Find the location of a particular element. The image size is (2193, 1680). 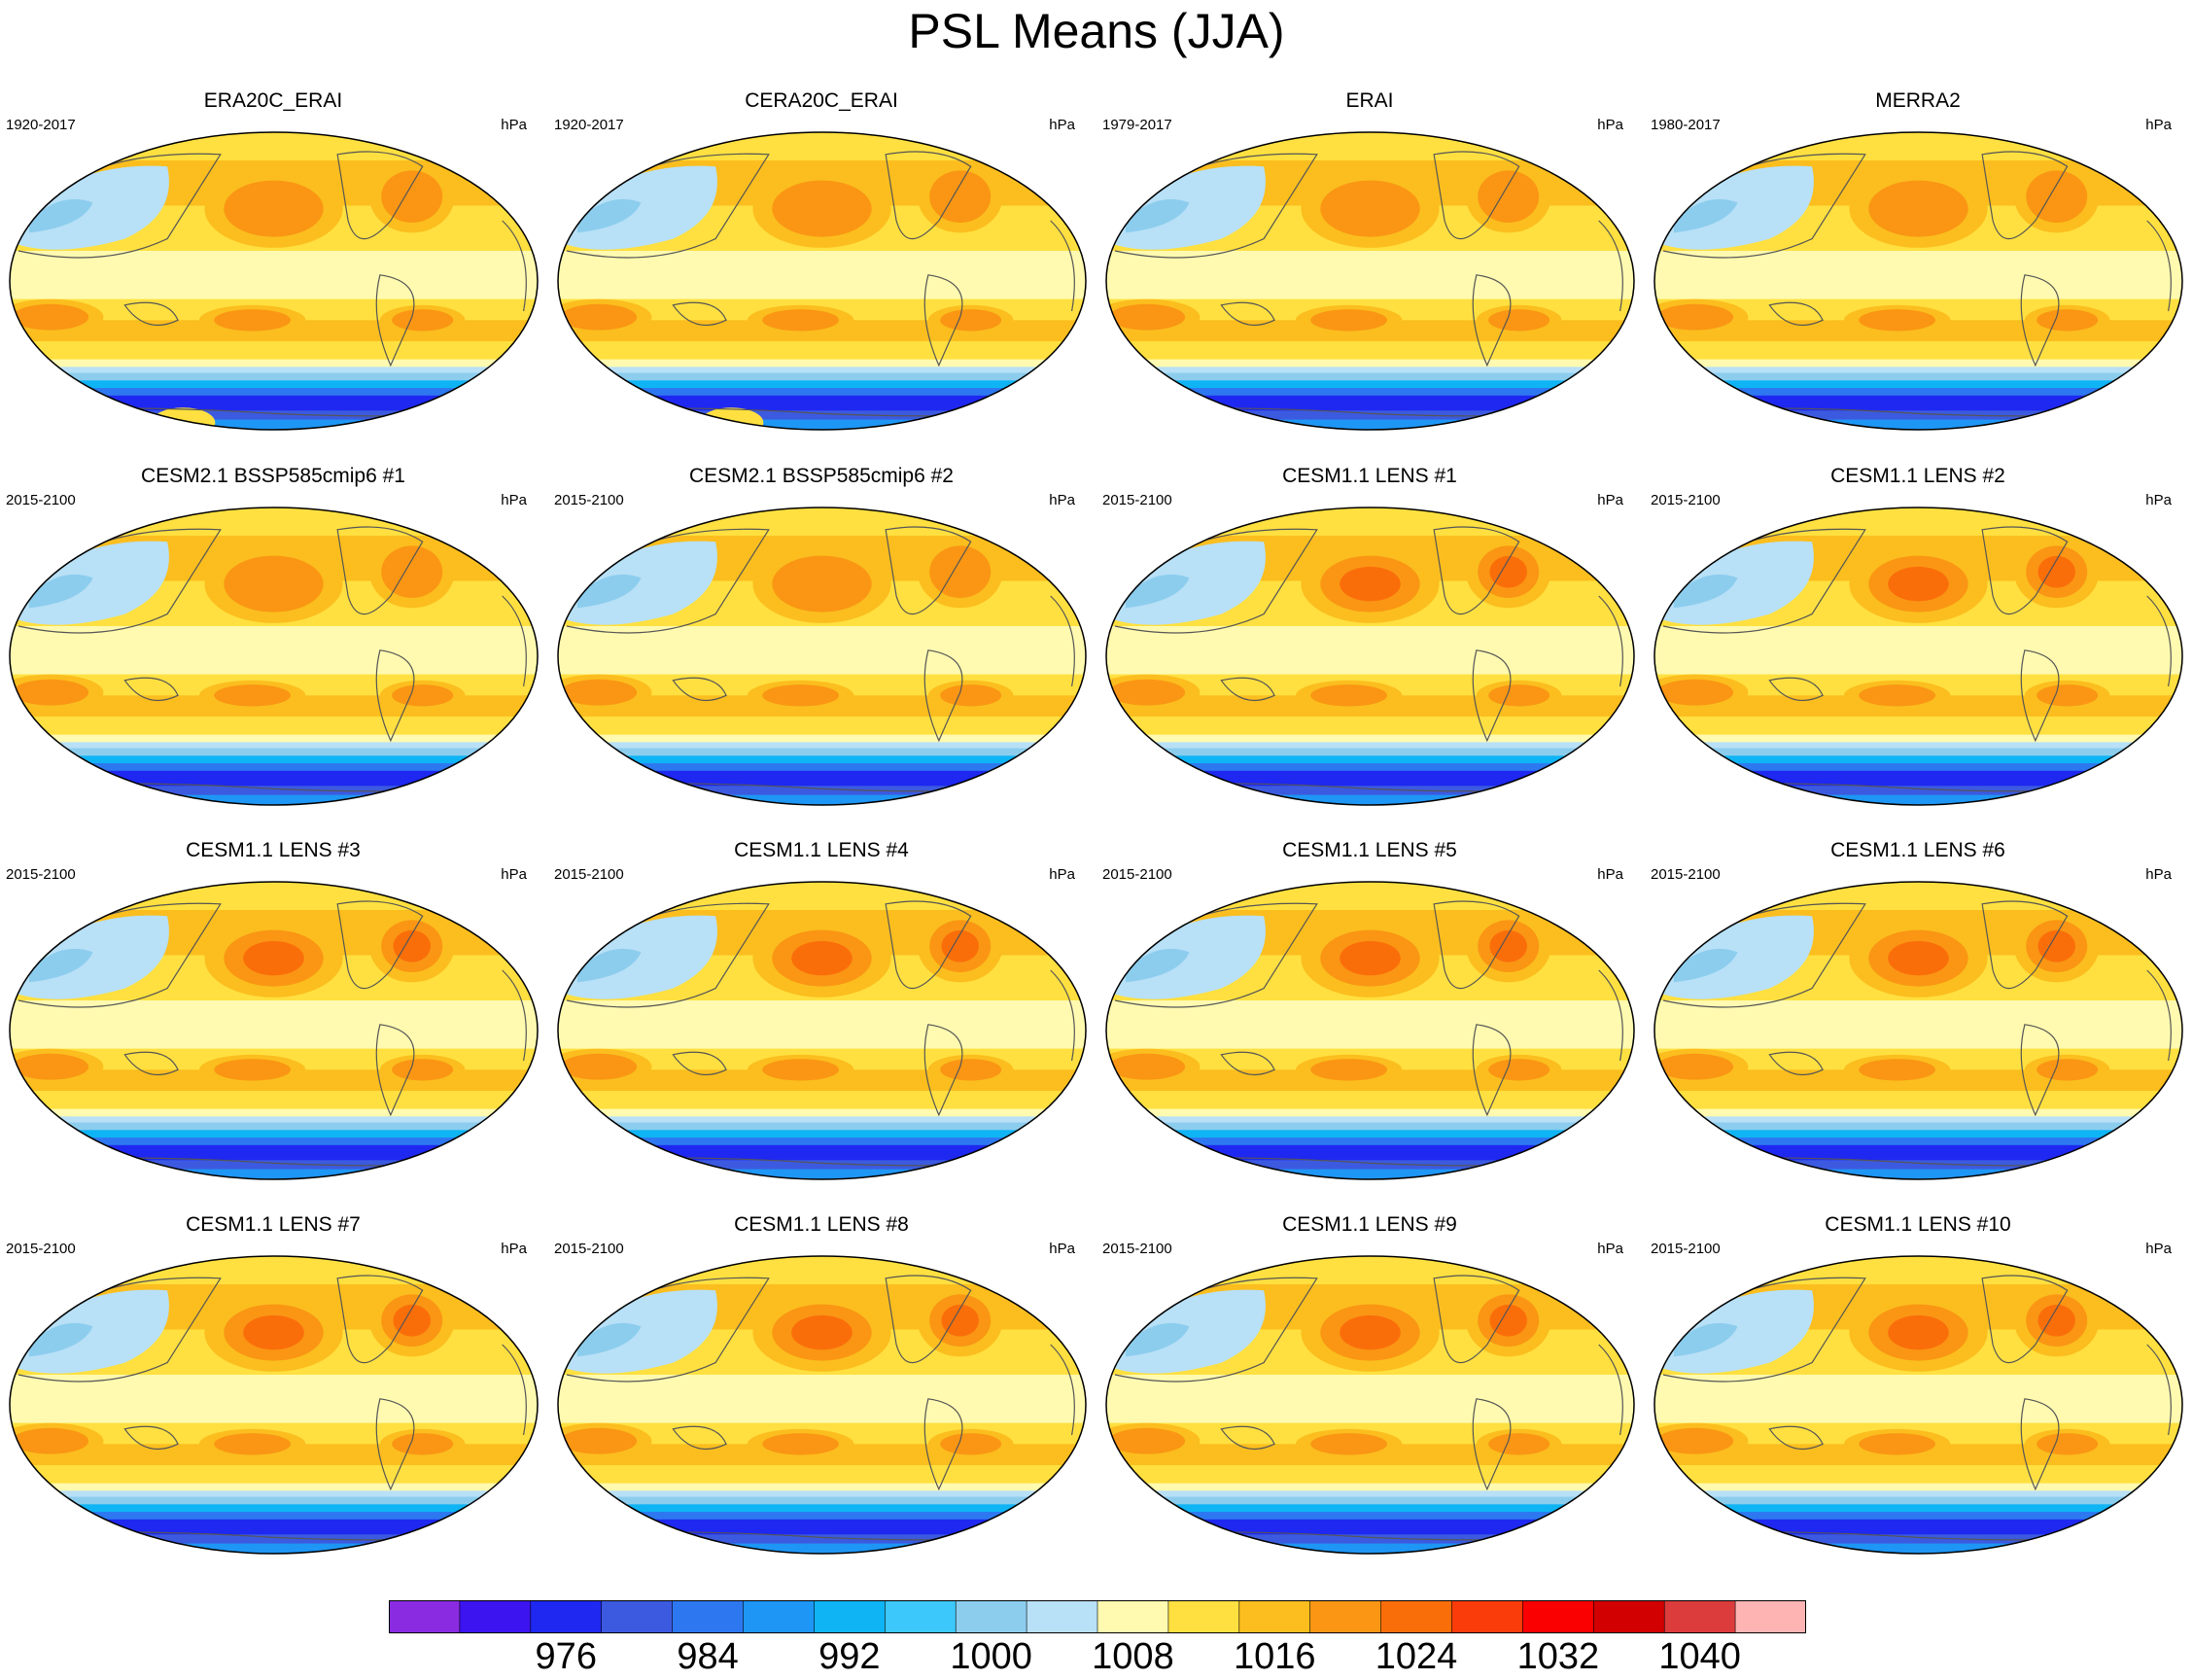

colorbar-tick-label: 992 is located at coordinates (849, 1656).